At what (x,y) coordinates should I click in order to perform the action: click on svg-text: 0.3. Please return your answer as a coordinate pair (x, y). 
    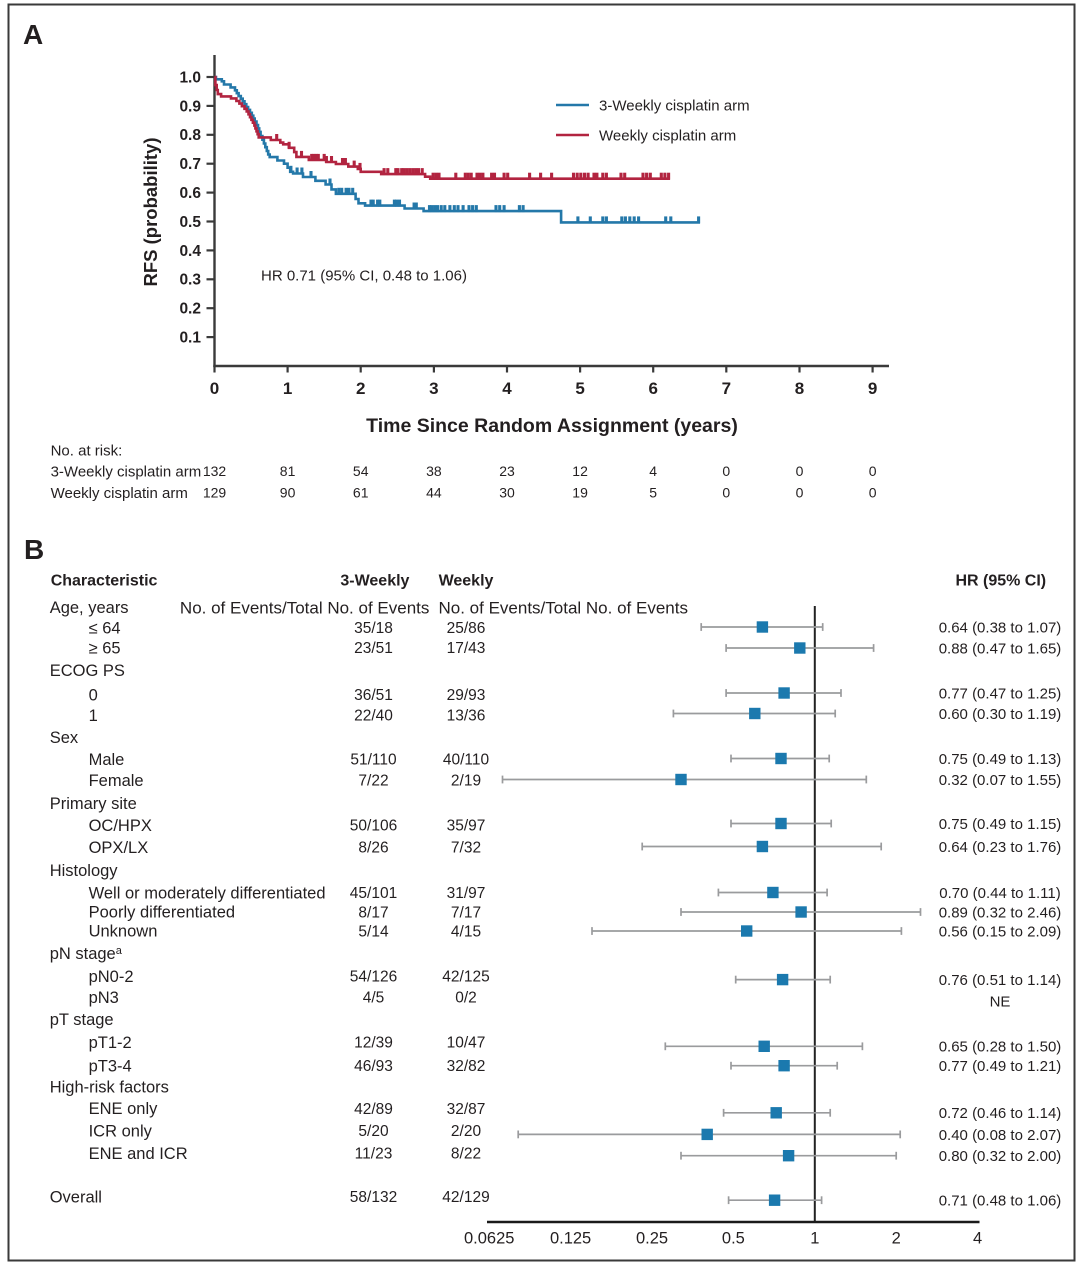
    Looking at the image, I should click on (190, 280).